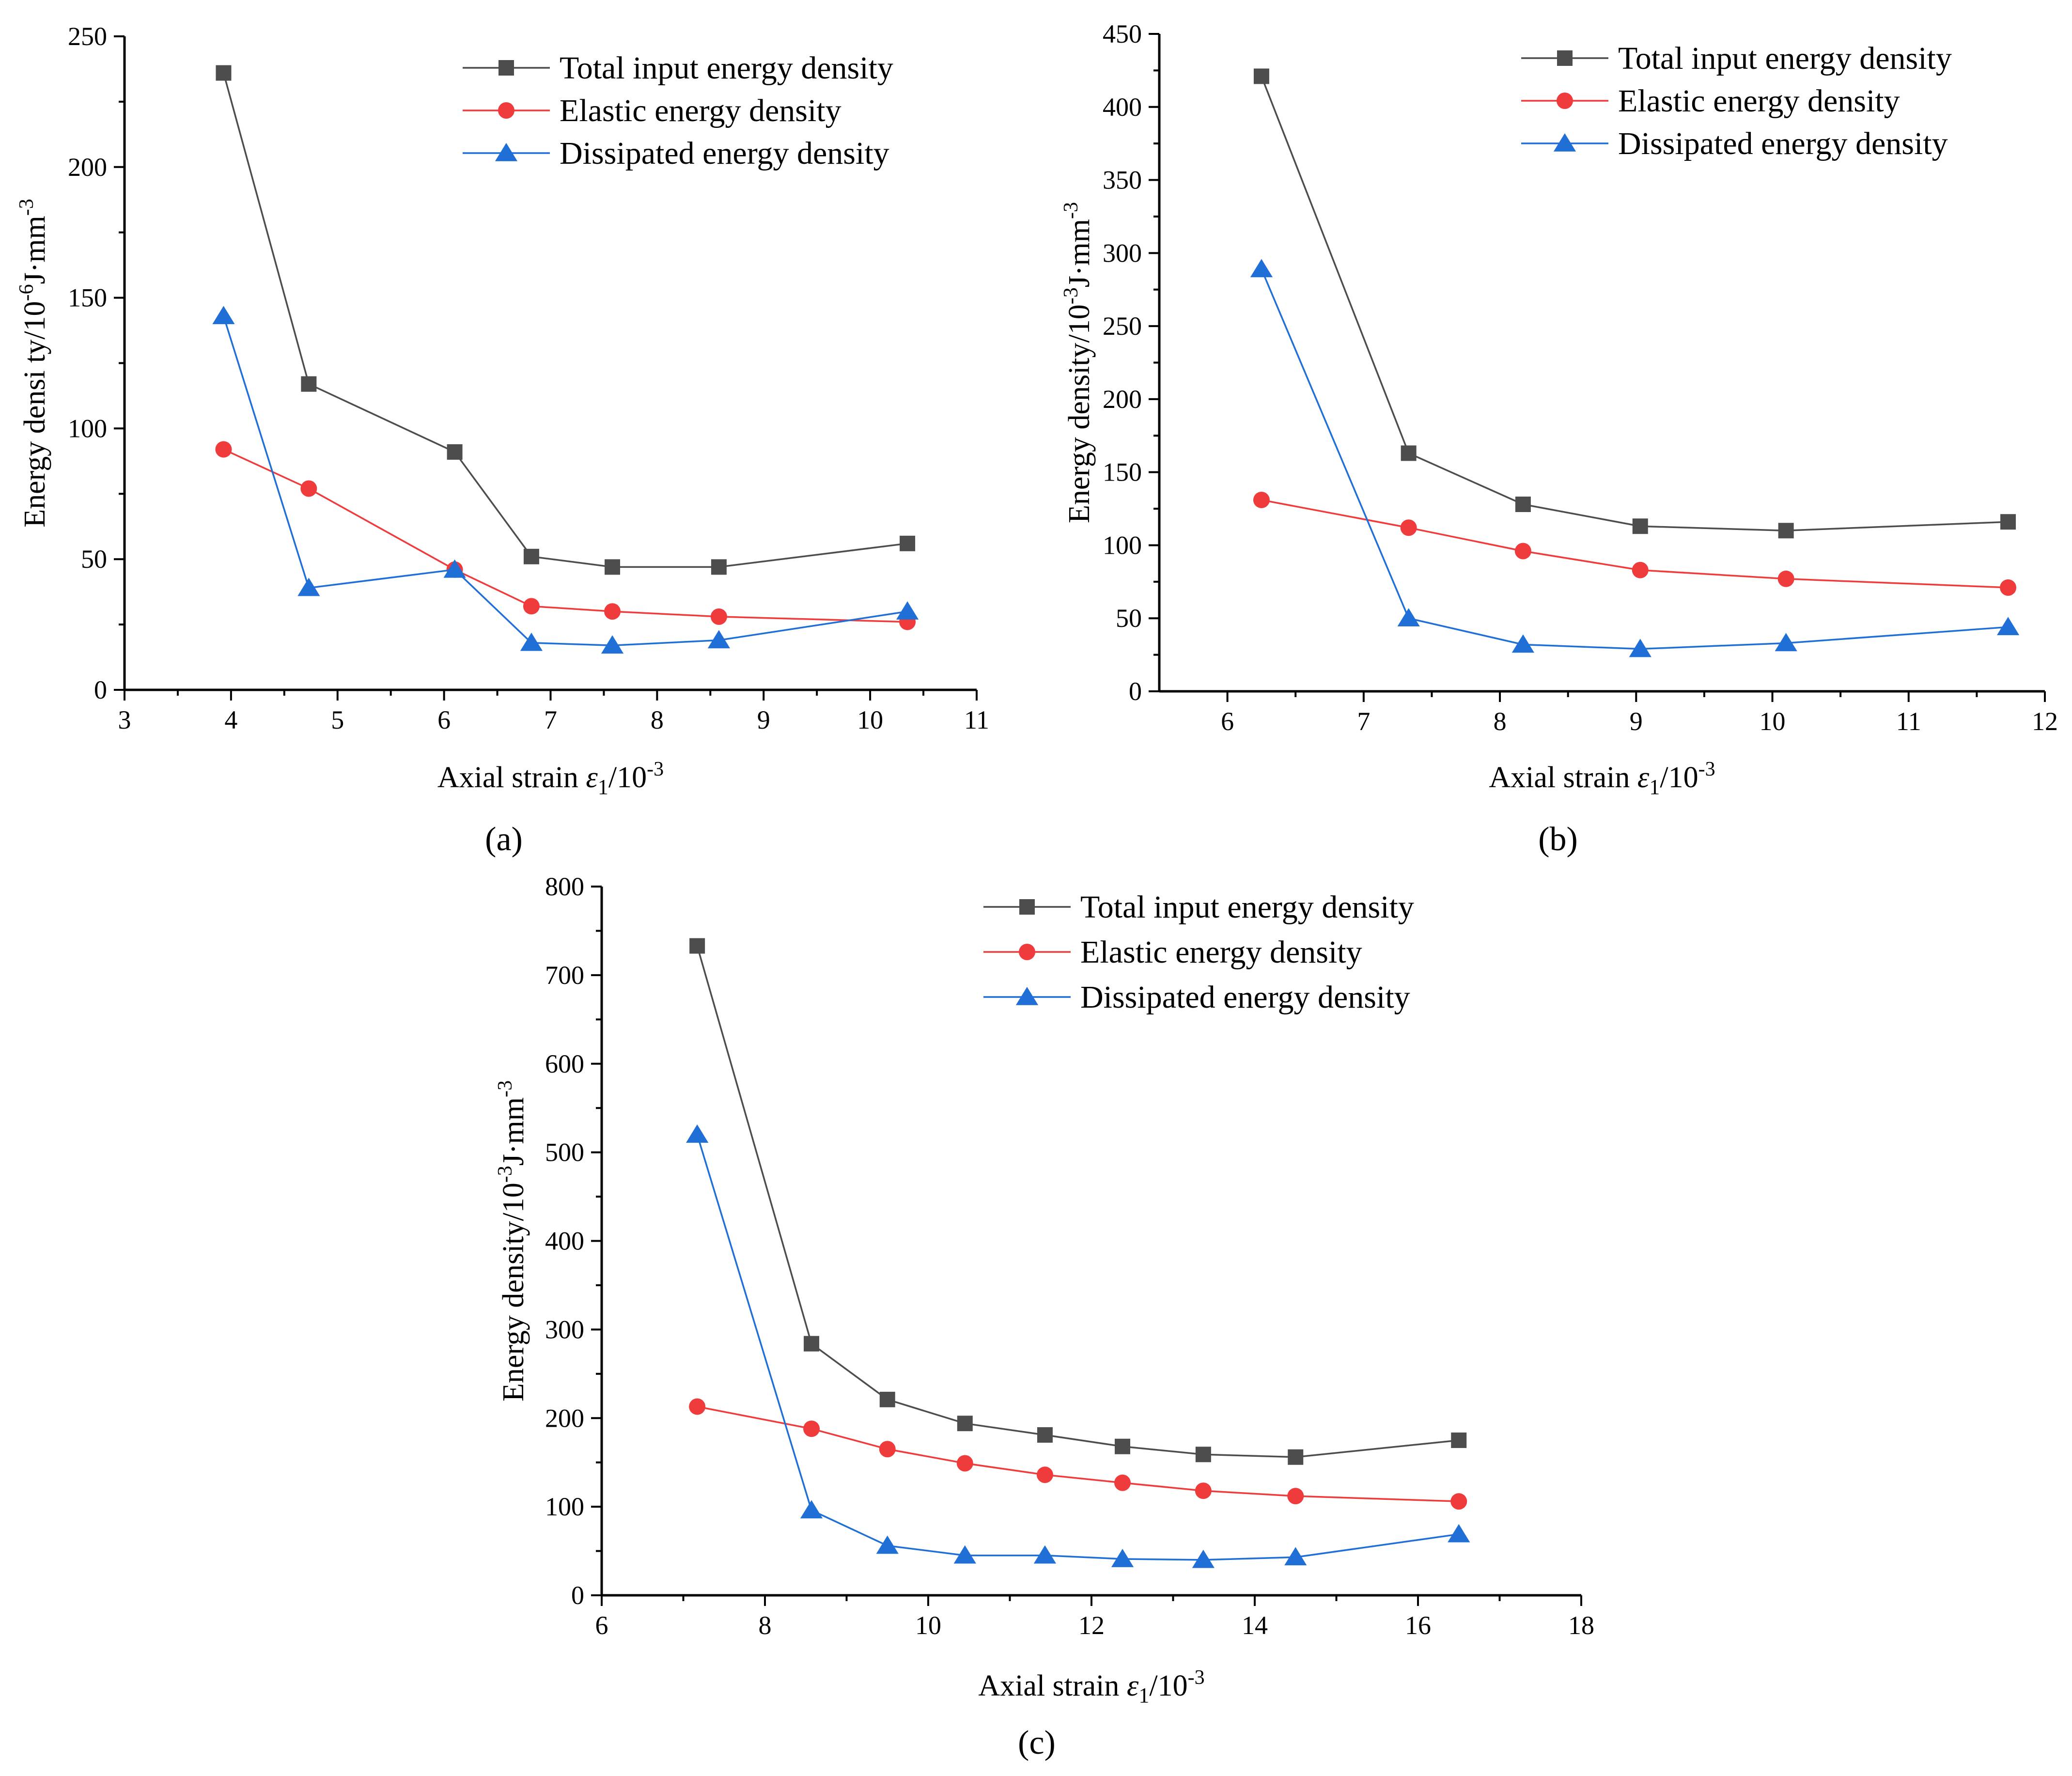  What do you see at coordinates (564, 975) in the screenshot?
I see `y-tick-label: 700` at bounding box center [564, 975].